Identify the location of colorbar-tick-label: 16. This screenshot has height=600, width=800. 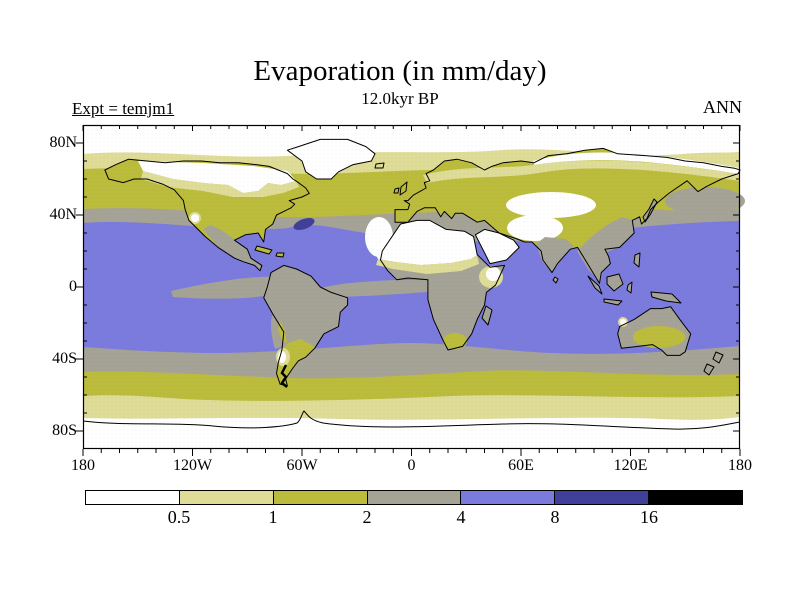
(649, 517).